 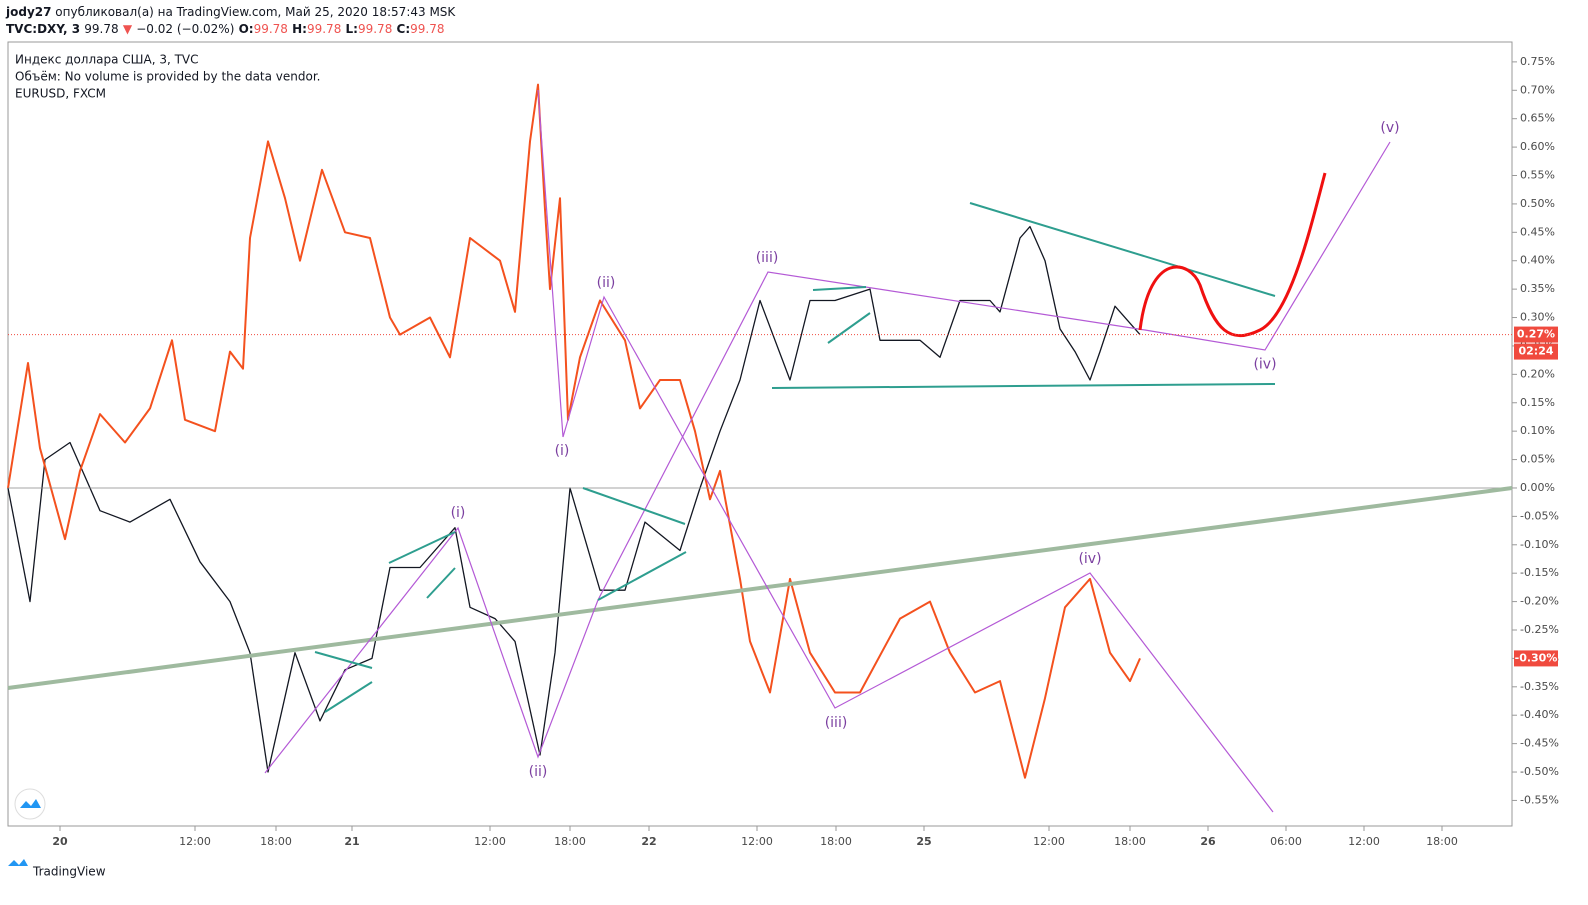 I want to click on logo-badge, so click(x=30, y=804).